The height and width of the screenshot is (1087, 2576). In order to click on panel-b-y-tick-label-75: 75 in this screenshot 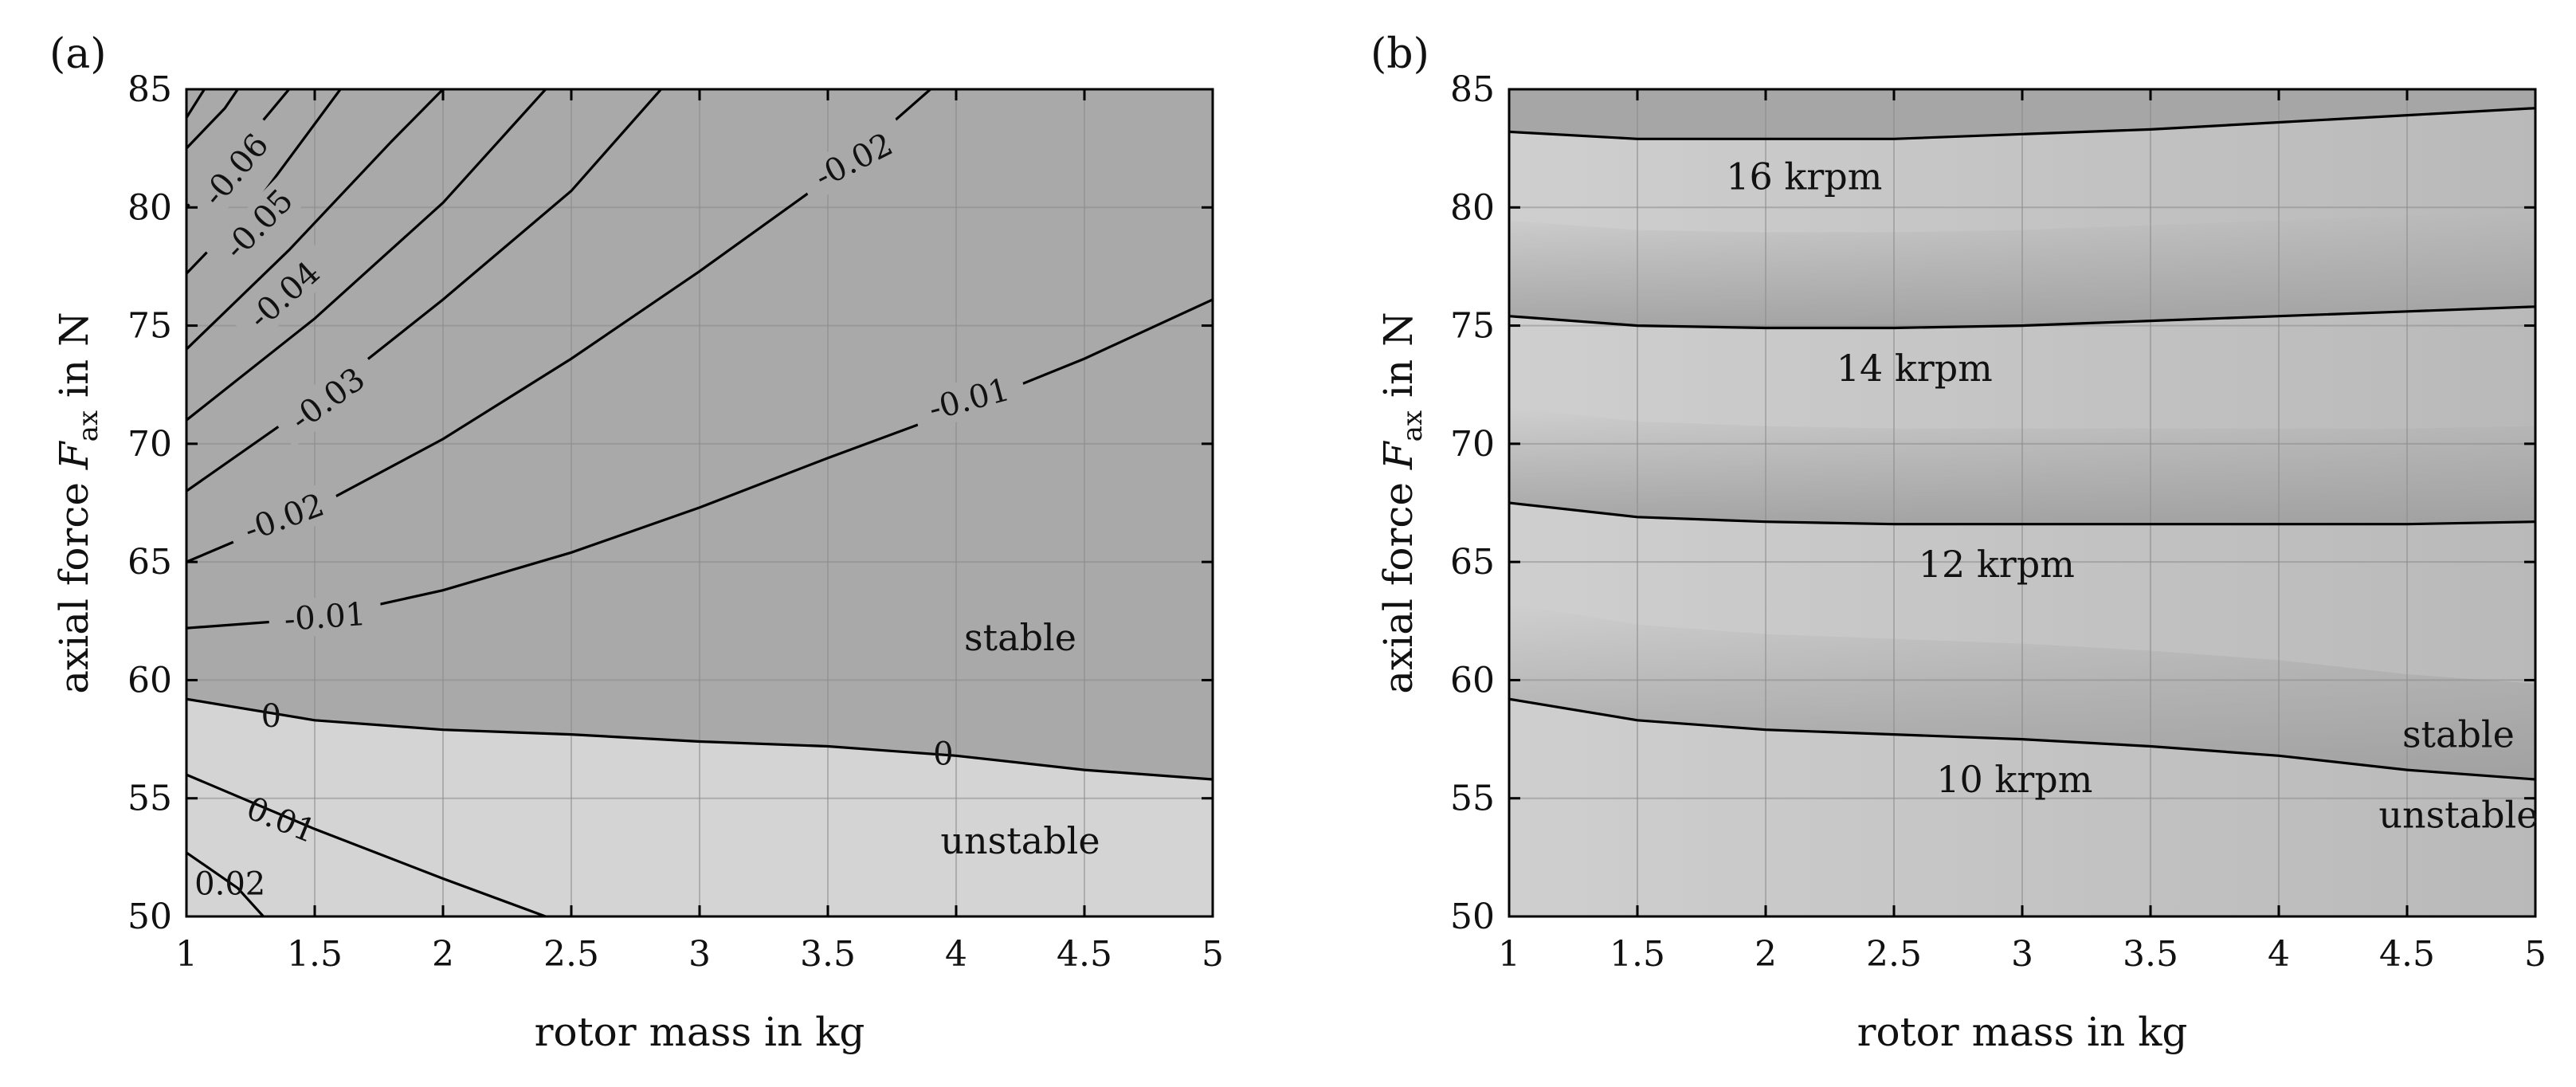, I will do `click(1472, 326)`.